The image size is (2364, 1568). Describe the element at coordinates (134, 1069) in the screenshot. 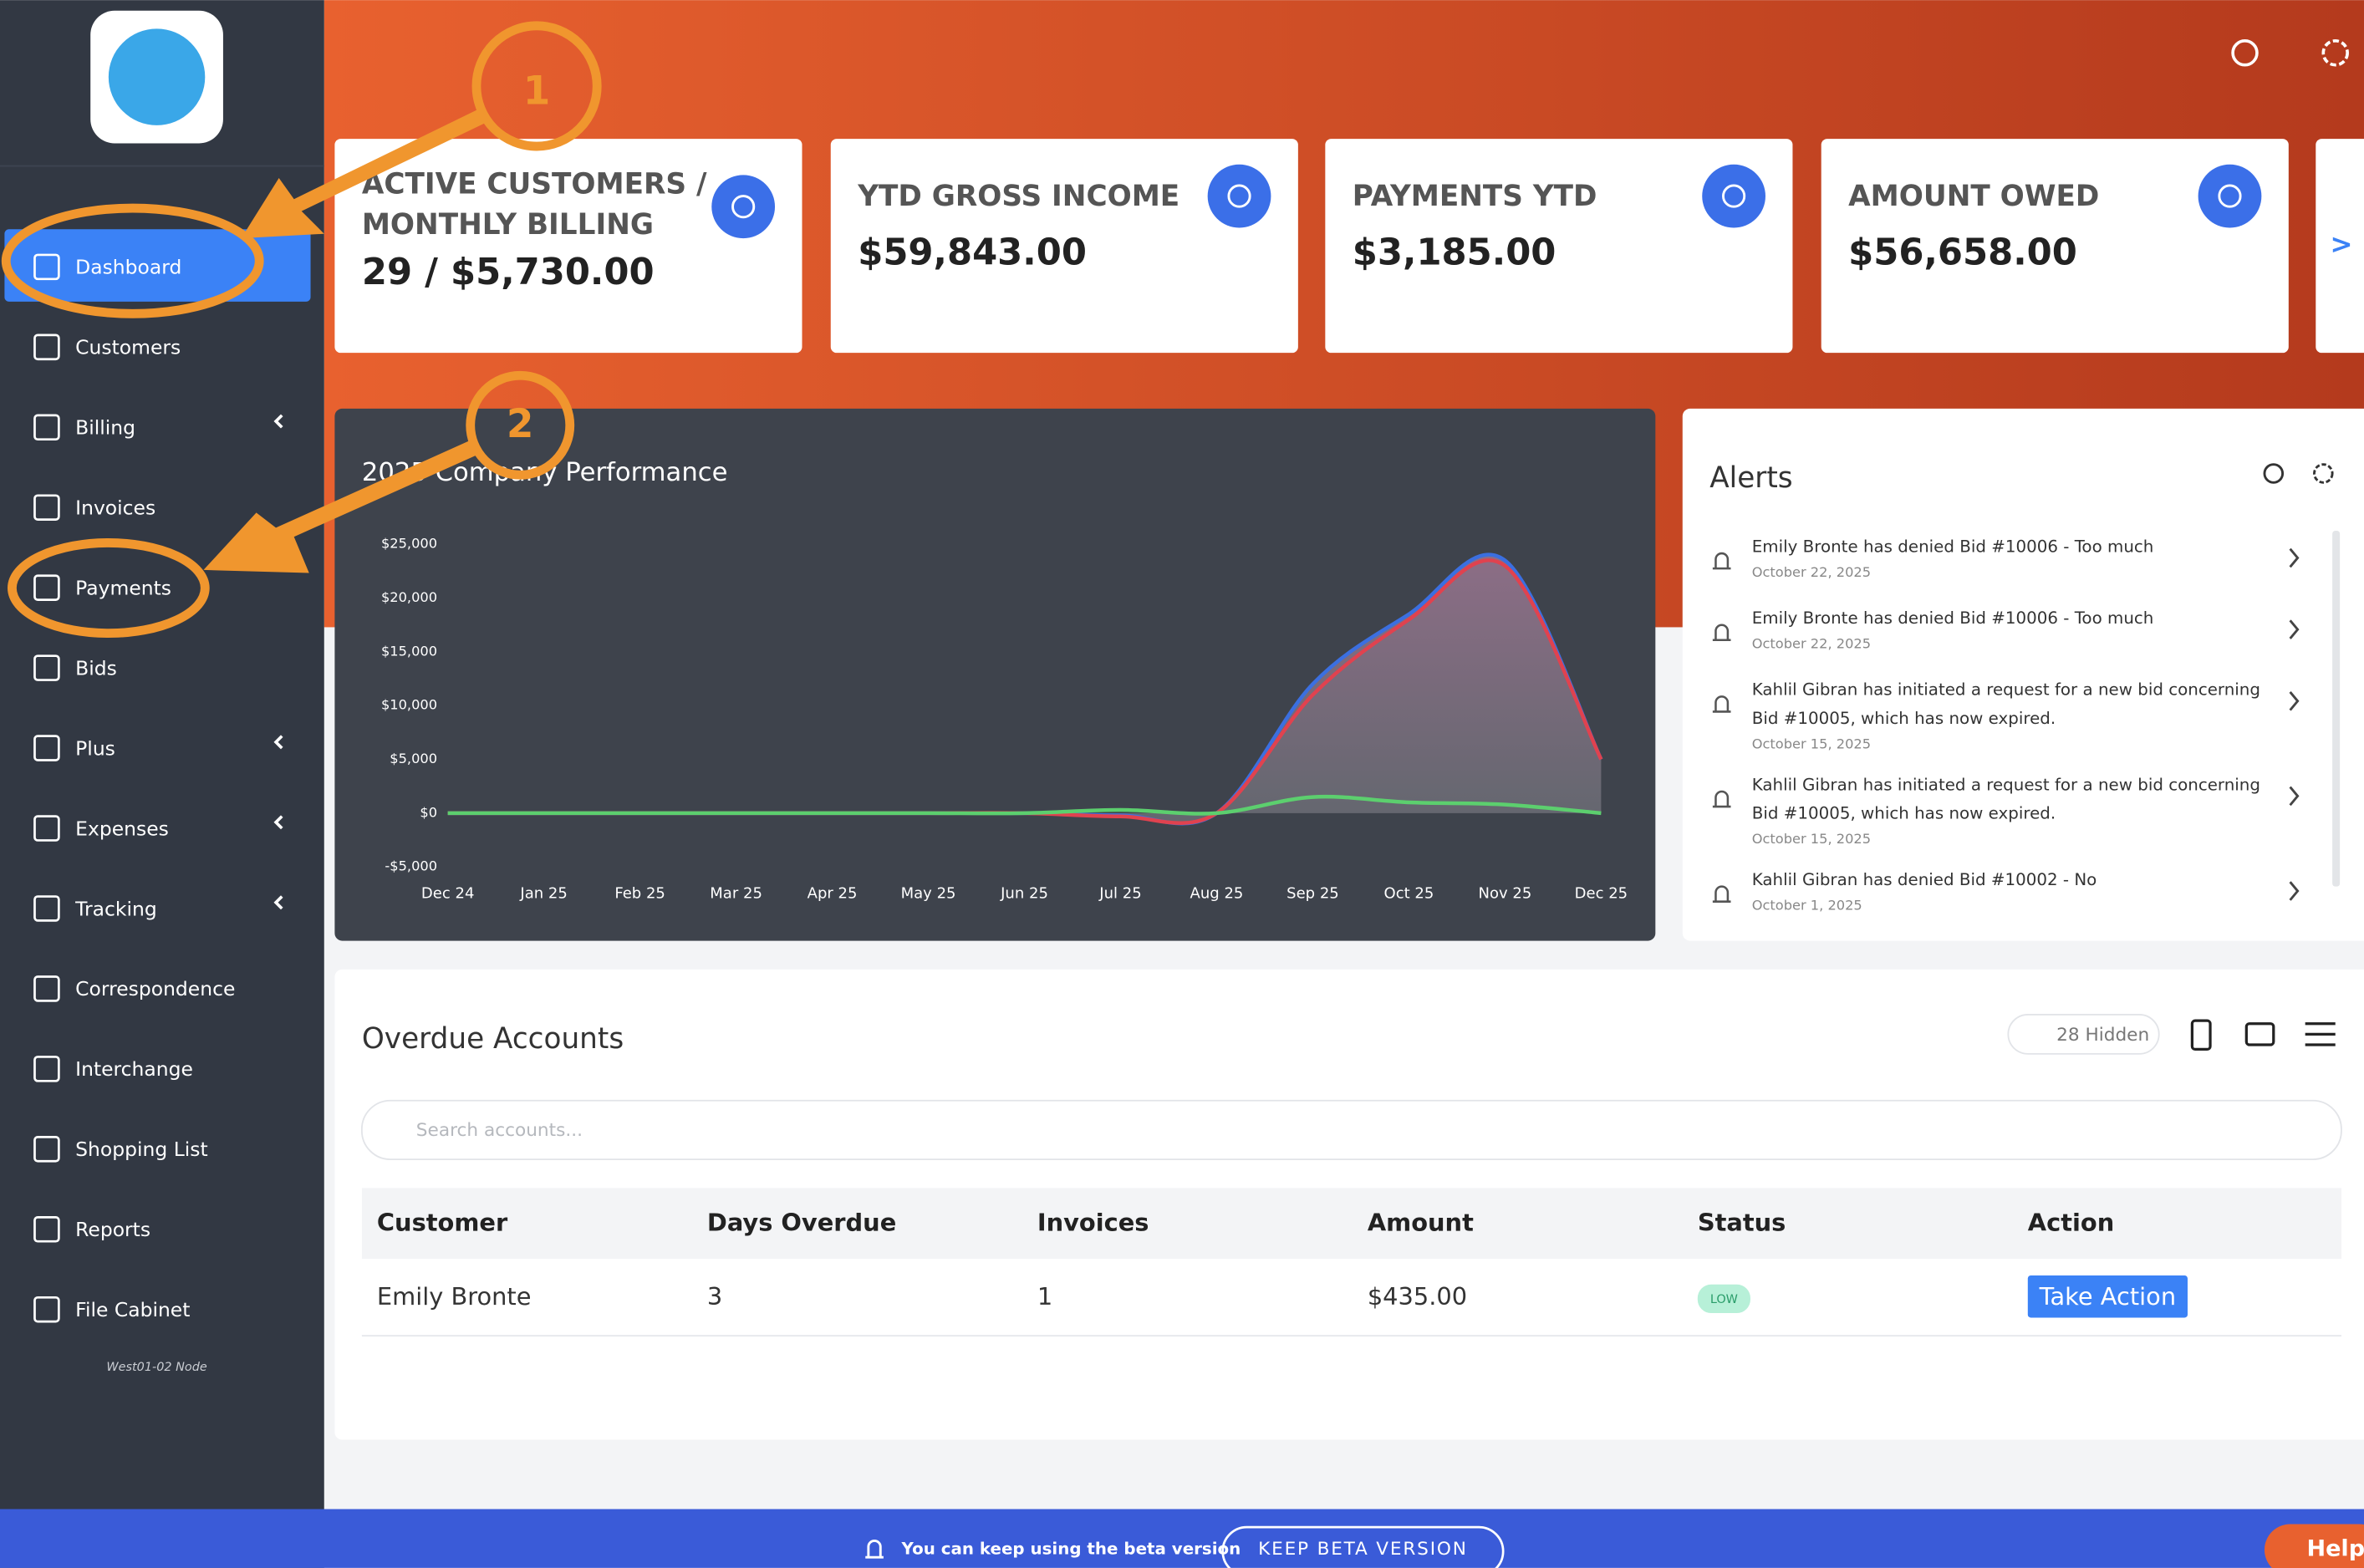

I see `menu-item: Interchange` at that location.